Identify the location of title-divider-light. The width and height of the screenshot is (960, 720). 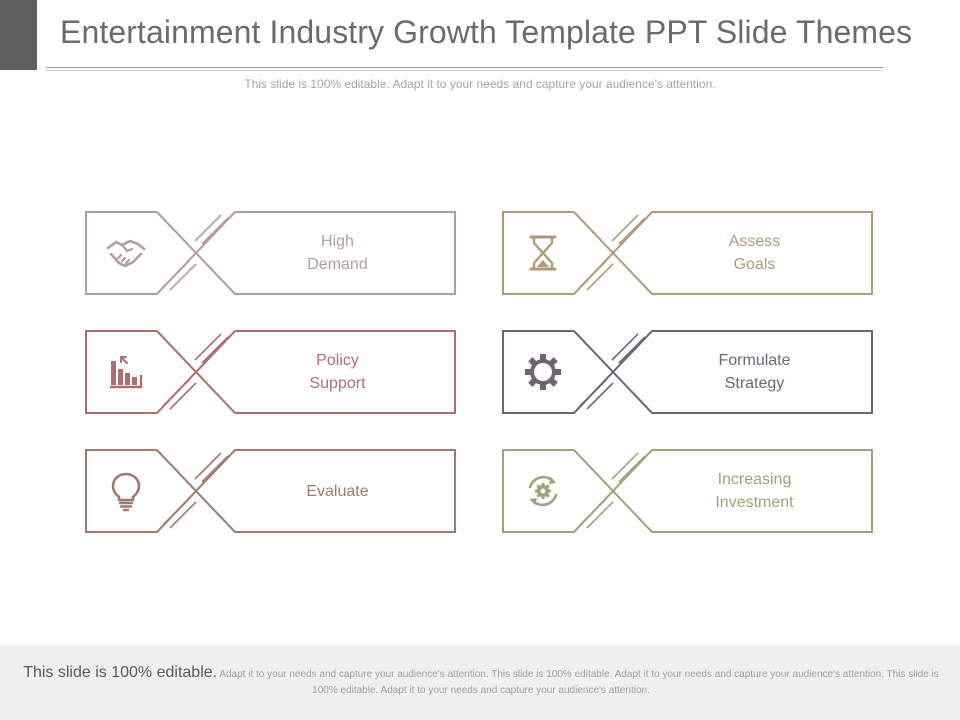
(464, 70).